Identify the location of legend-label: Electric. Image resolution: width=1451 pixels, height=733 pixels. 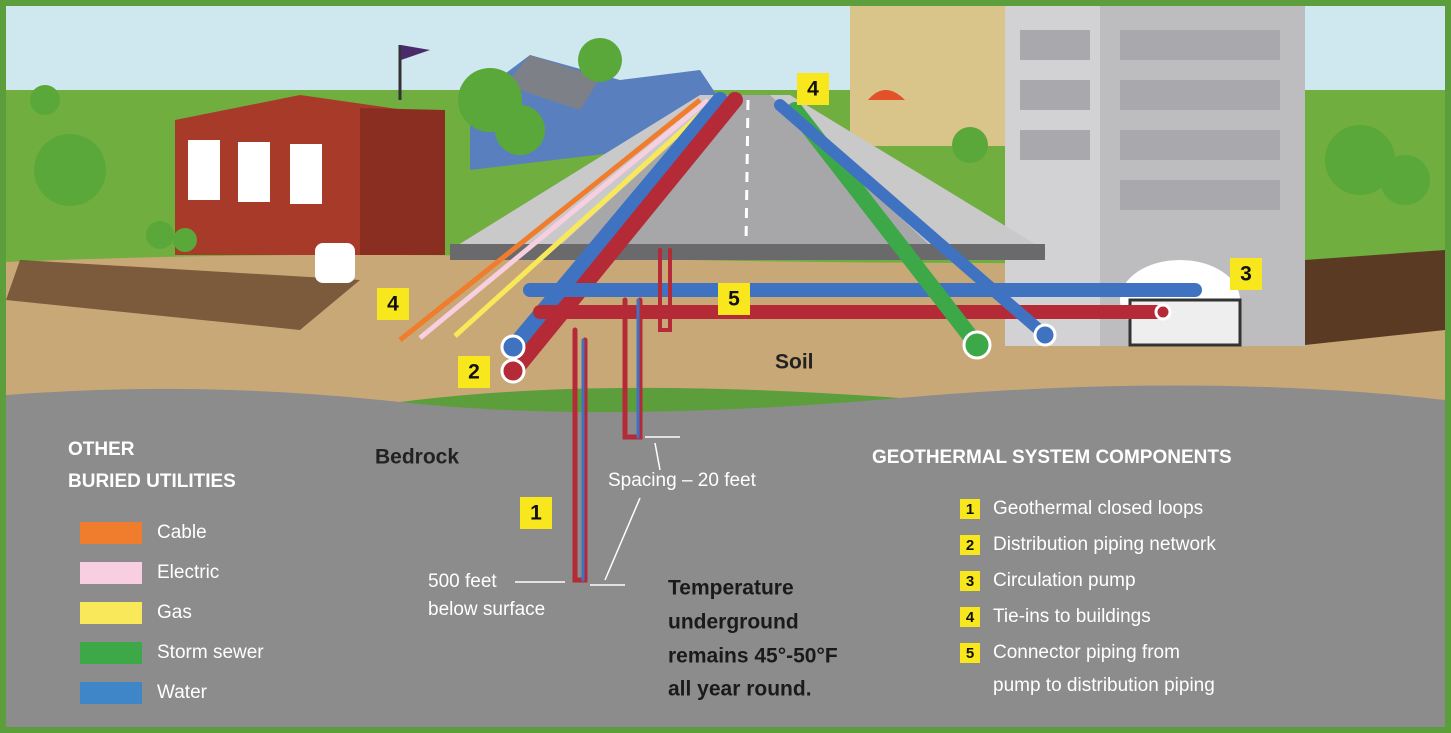
(188, 572).